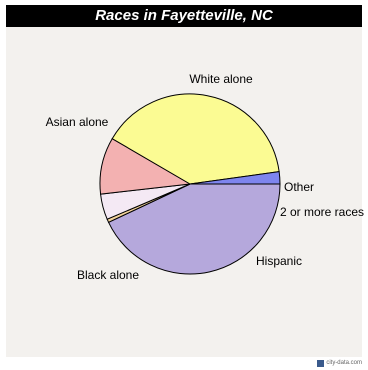 The image size is (368, 370). Describe the element at coordinates (195, 139) in the screenshot. I see `pie-slice-black-alone` at that location.